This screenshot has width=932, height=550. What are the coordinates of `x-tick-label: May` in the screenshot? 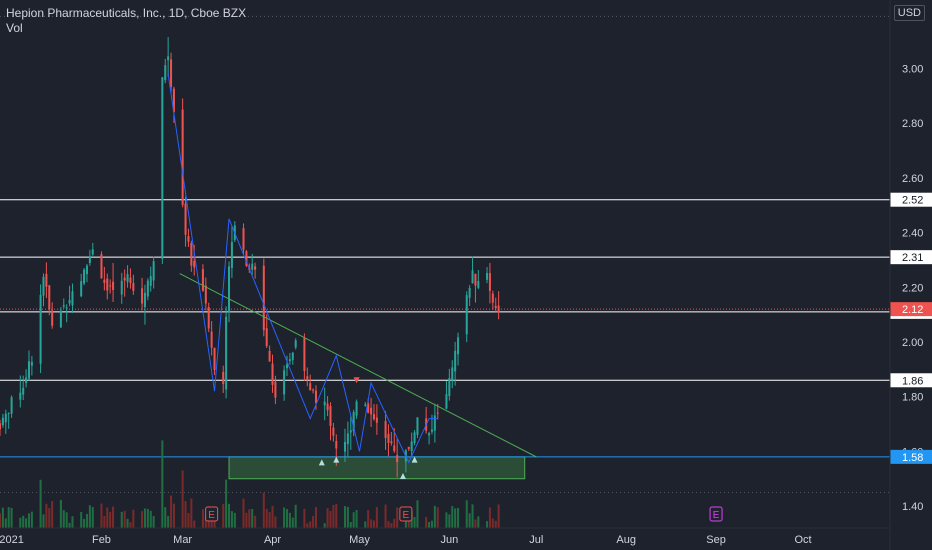 It's located at (359, 540).